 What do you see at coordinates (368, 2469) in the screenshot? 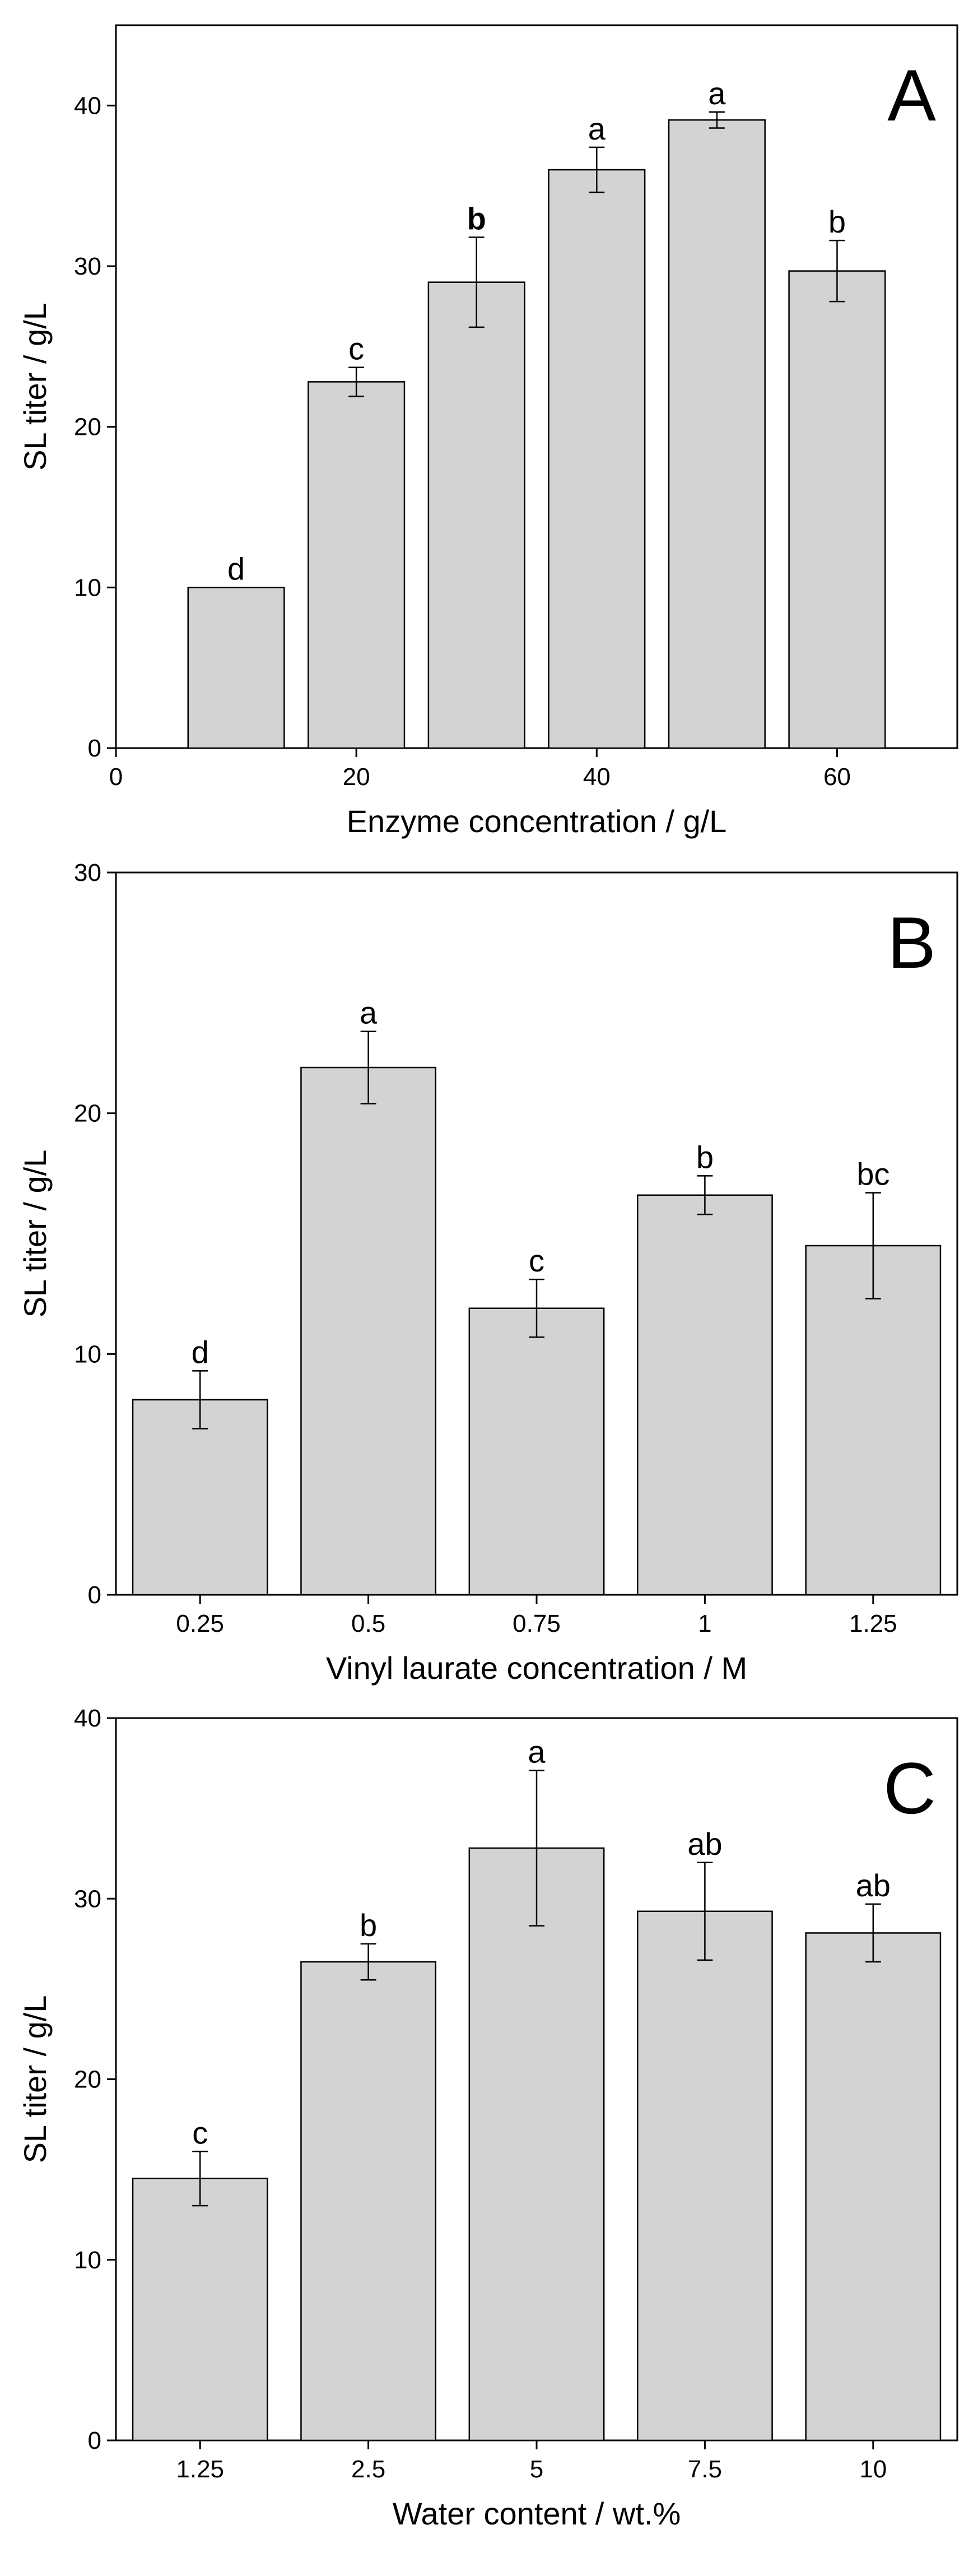
I see `x-tick-label: 2.5` at bounding box center [368, 2469].